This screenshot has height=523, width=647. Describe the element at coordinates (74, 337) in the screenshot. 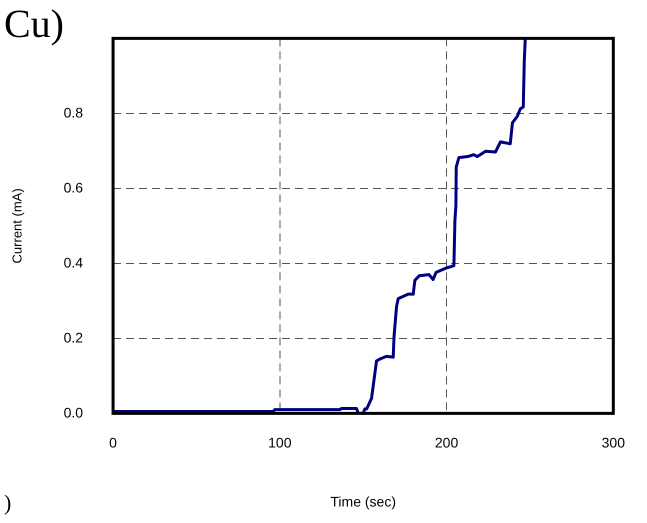

I see `y-tick-label: 0.2` at that location.